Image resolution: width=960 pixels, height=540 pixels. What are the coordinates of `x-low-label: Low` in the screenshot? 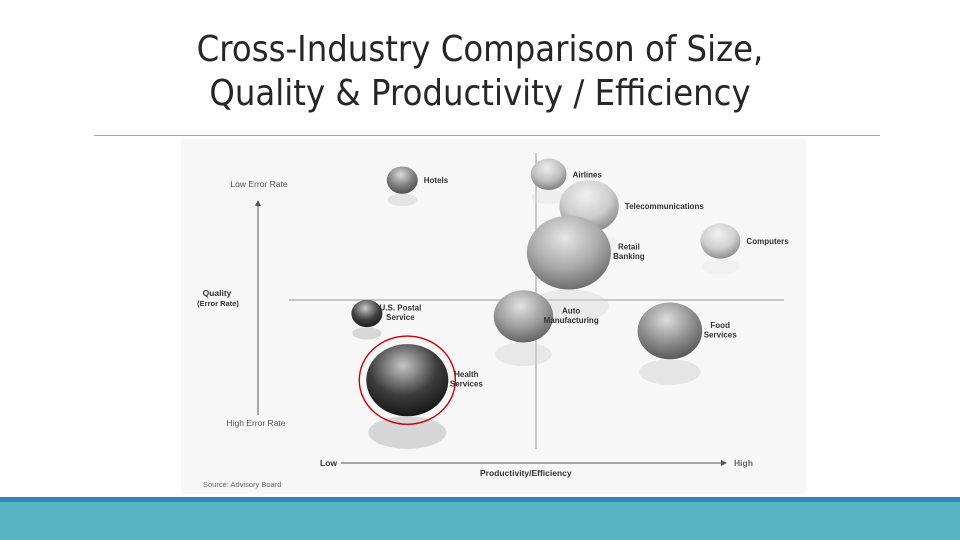 It's located at (328, 463).